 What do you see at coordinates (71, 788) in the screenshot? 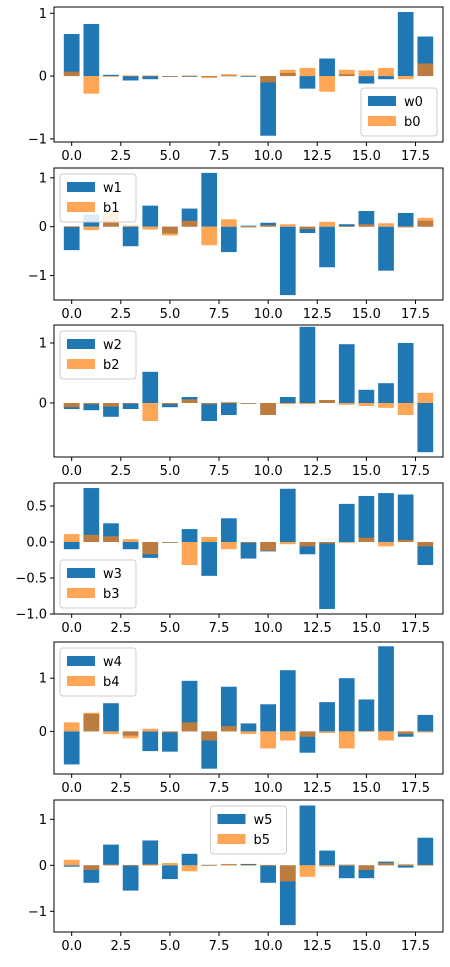
I see `xtick-label: 0.0` at bounding box center [71, 788].